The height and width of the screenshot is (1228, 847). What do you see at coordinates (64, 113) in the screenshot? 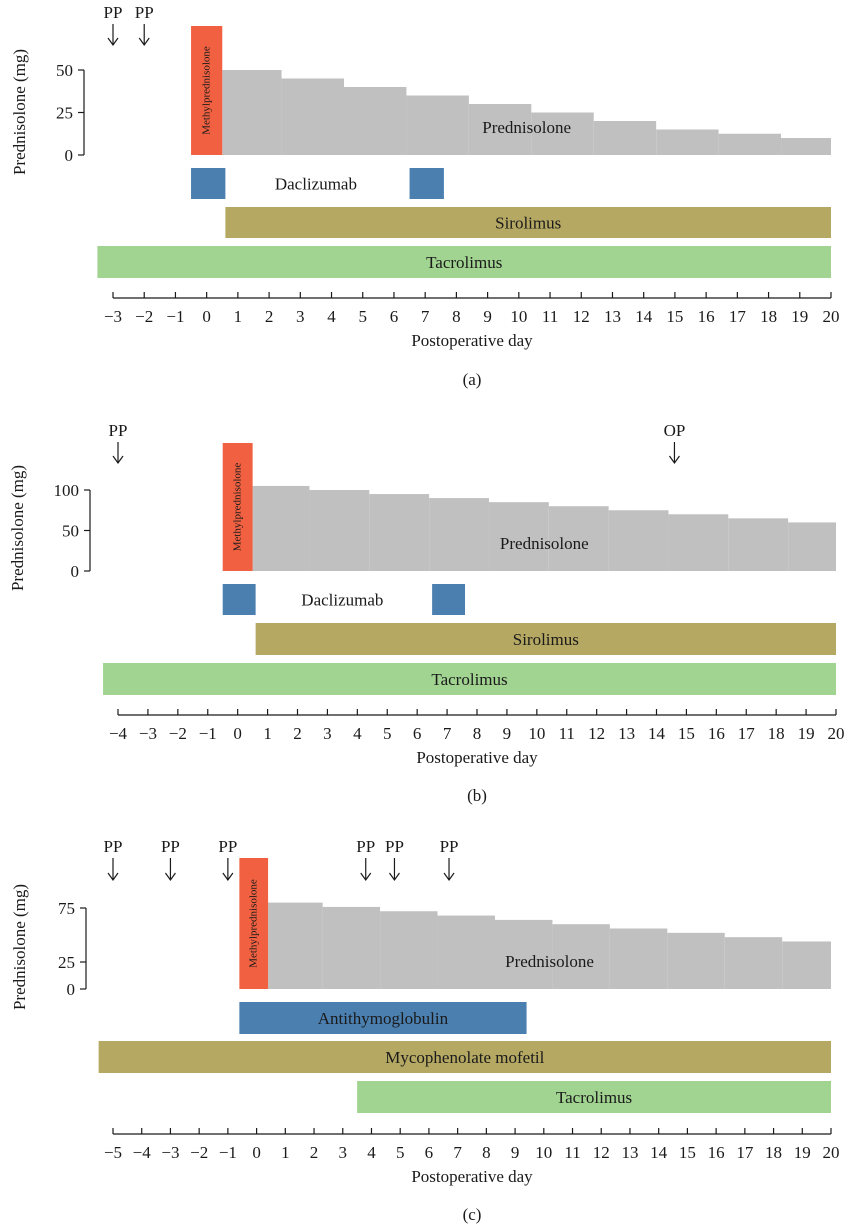
I see `y-tick-label: 25` at bounding box center [64, 113].